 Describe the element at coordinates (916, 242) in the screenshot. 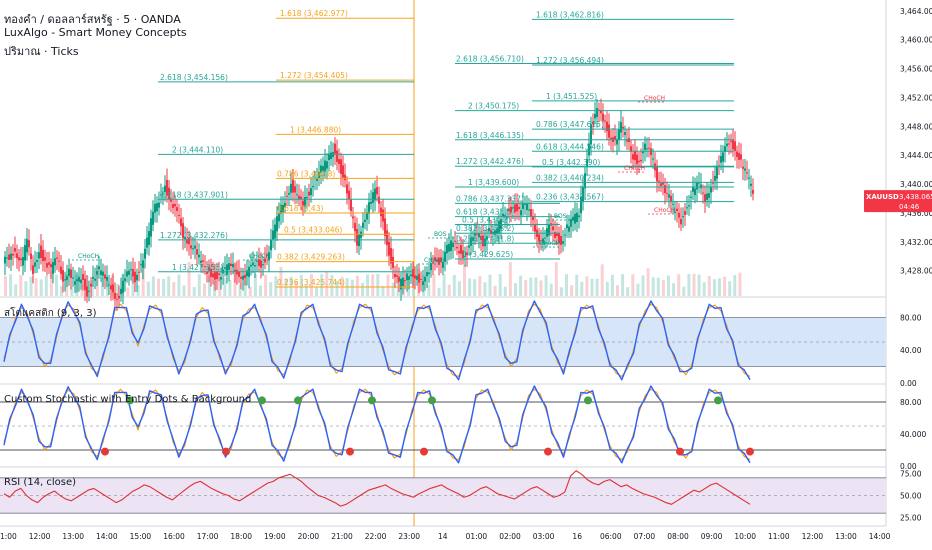

I see `price-tick: 3,432.000` at that location.